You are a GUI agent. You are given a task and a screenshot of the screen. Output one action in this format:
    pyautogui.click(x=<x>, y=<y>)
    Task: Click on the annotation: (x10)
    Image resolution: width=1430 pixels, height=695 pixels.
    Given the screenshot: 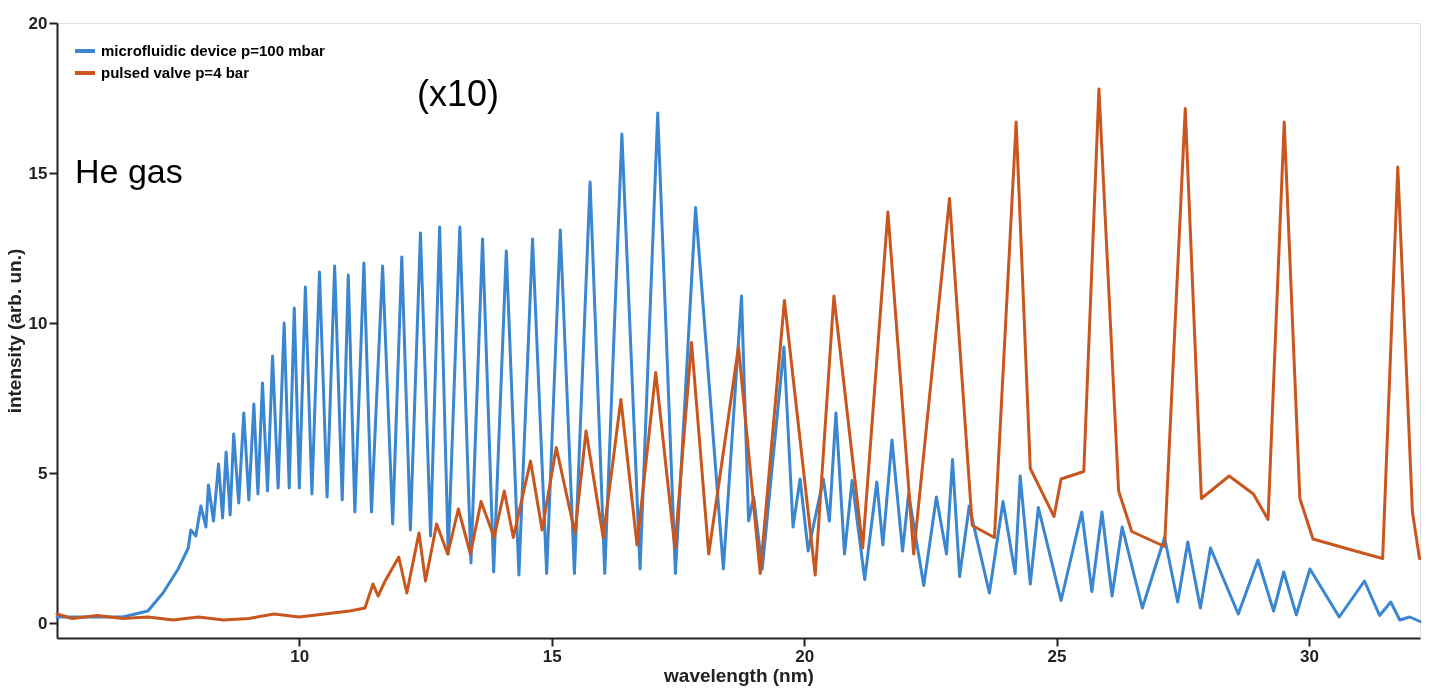 What is the action you would take?
    pyautogui.click(x=458, y=93)
    